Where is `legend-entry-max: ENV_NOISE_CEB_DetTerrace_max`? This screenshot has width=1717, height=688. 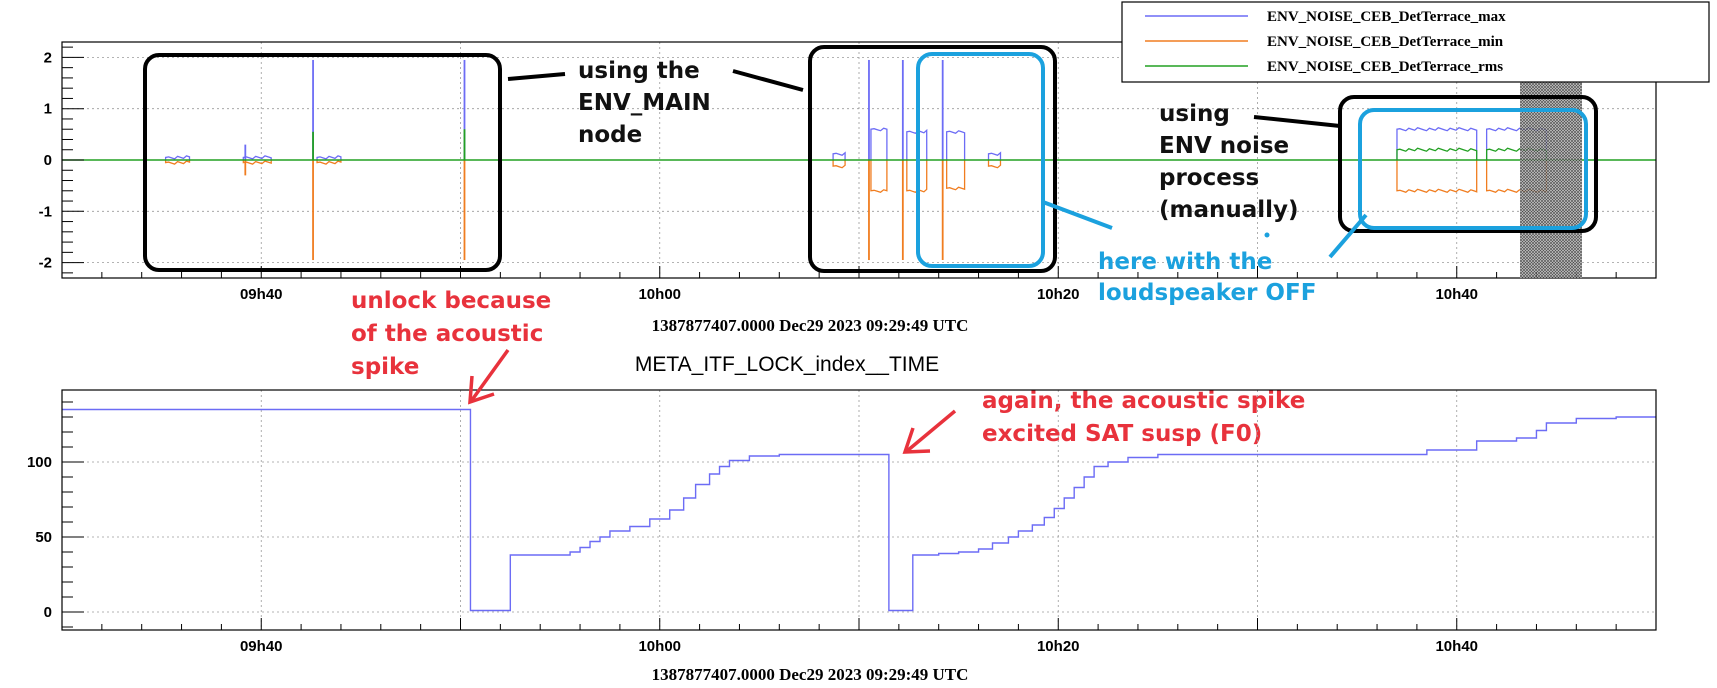
legend-entry-max: ENV_NOISE_CEB_DetTerrace_max is located at coordinates (1386, 17).